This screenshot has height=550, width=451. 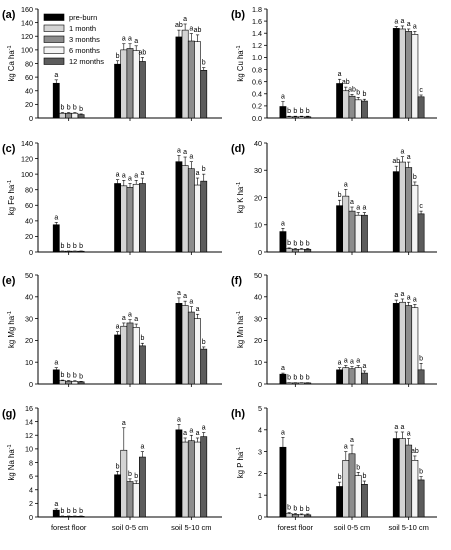 What do you see at coordinates (238, 15) in the screenshot?
I see `panel-label: (b)` at bounding box center [238, 15].